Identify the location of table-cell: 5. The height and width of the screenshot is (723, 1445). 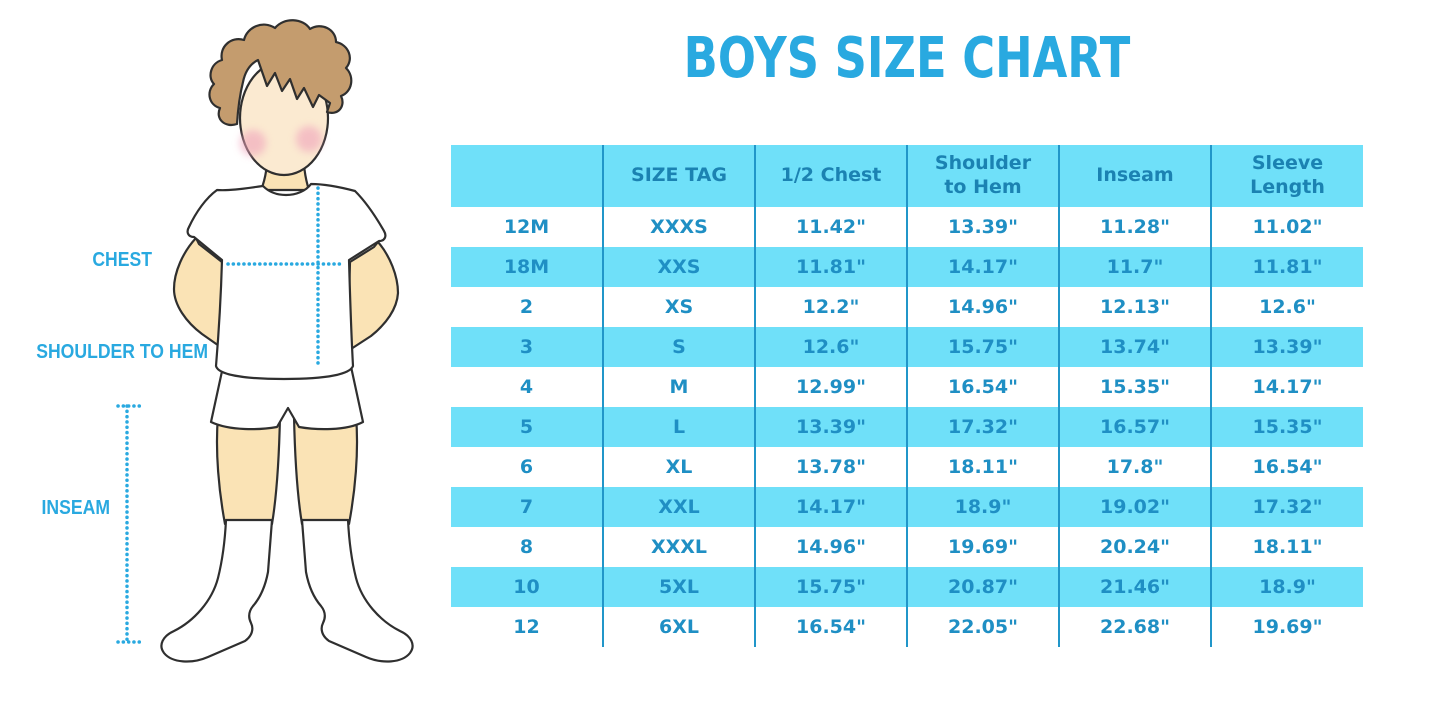
(527, 427).